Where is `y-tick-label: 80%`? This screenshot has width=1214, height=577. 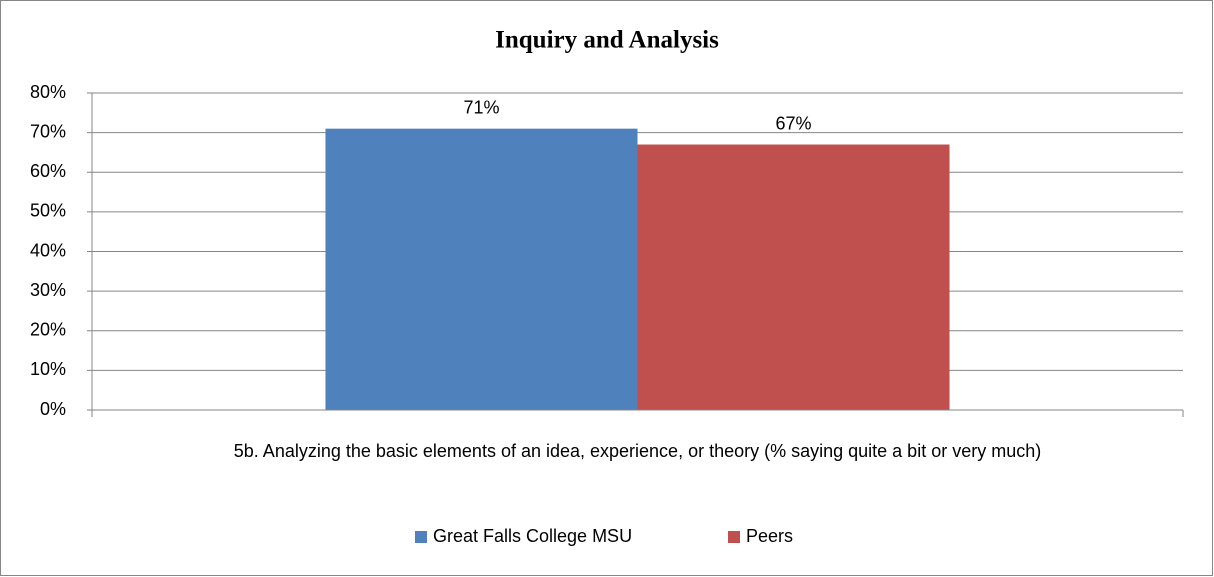 y-tick-label: 80% is located at coordinates (48, 92).